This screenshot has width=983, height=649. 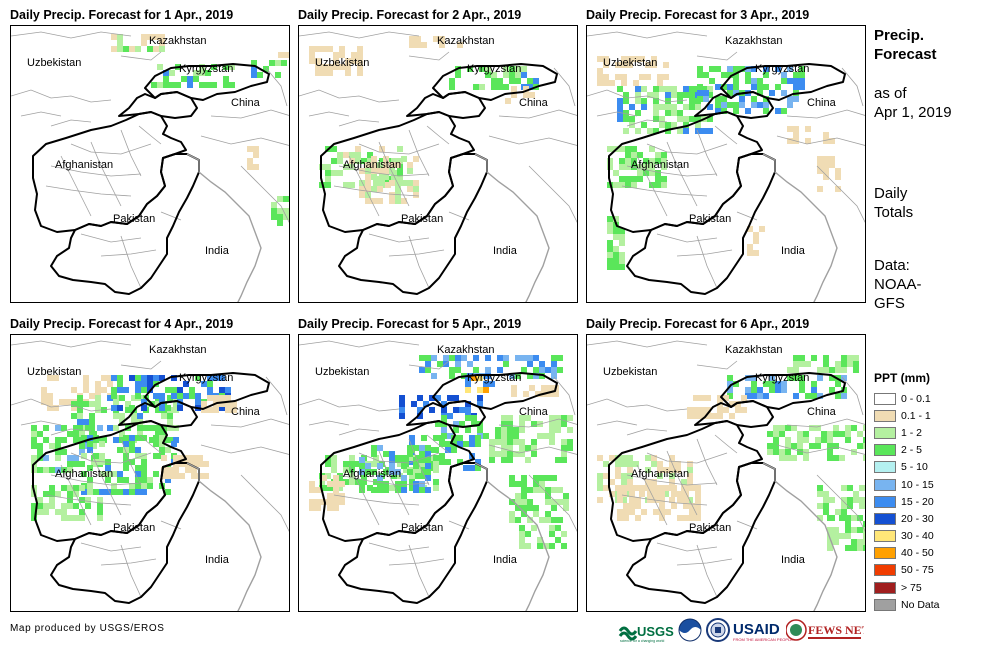 I want to click on legend-label: 50 - 75, so click(x=917, y=570).